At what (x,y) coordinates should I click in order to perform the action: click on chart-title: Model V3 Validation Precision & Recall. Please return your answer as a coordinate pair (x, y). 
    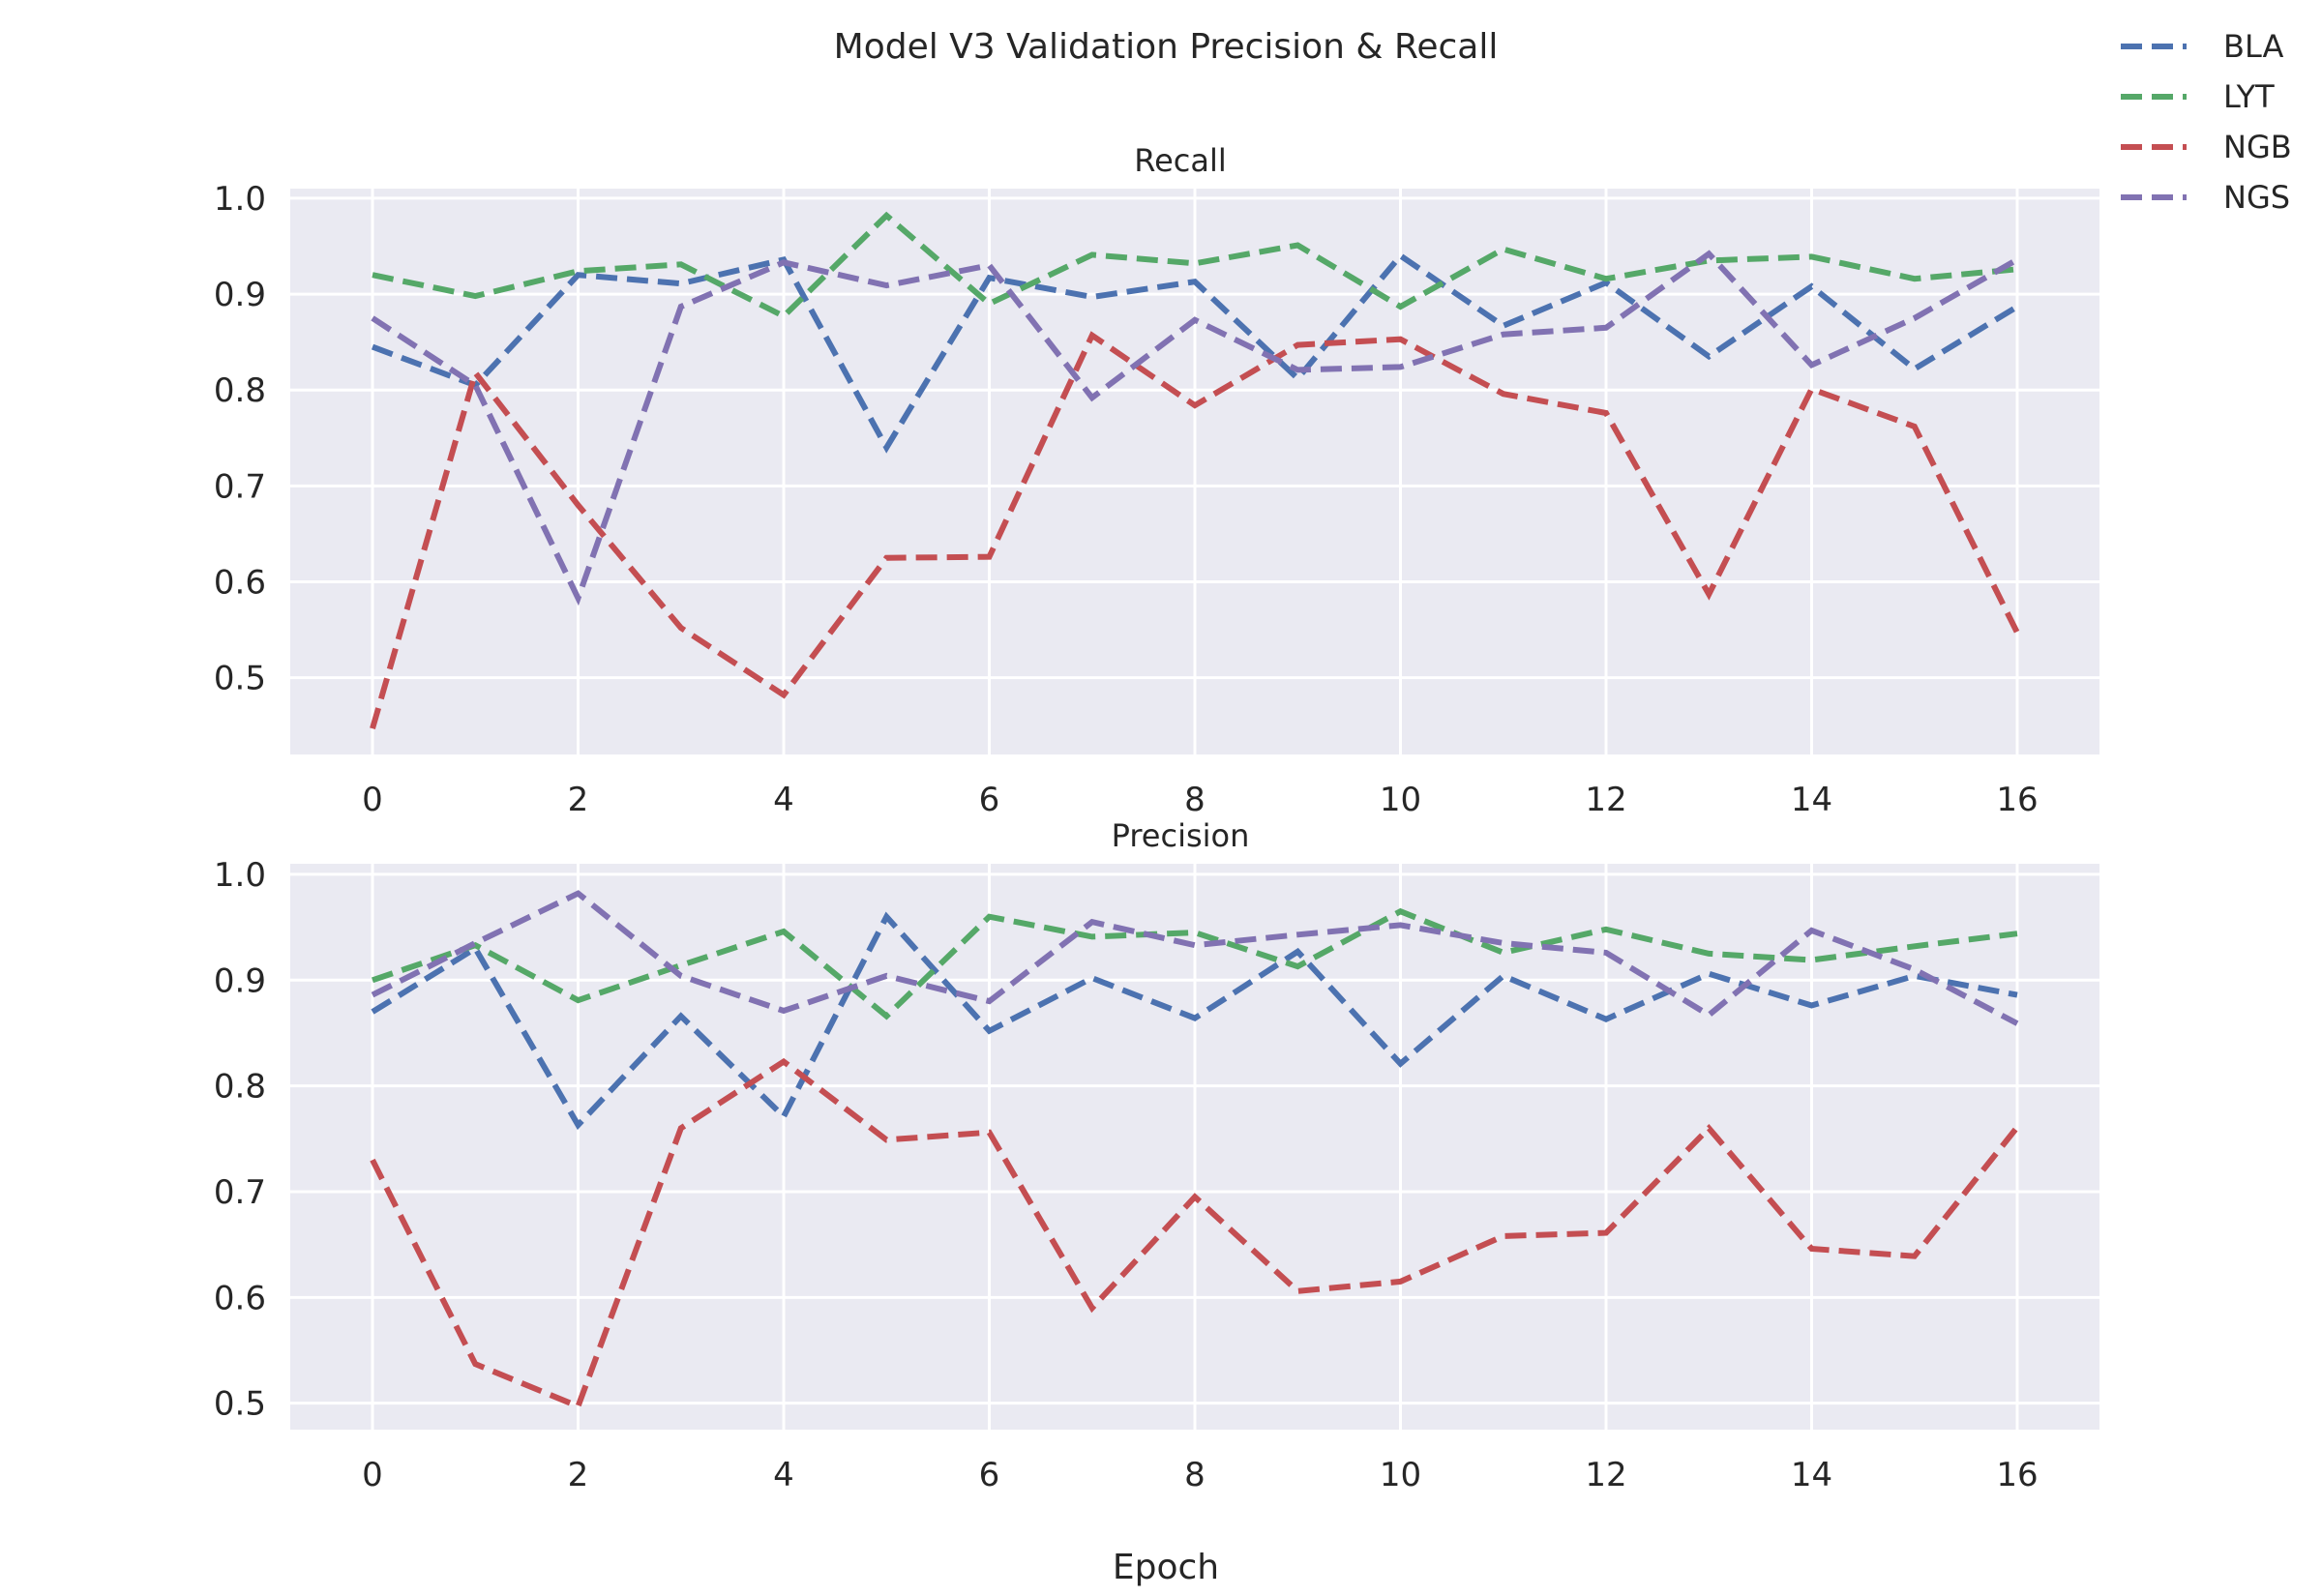
    Looking at the image, I should click on (1166, 47).